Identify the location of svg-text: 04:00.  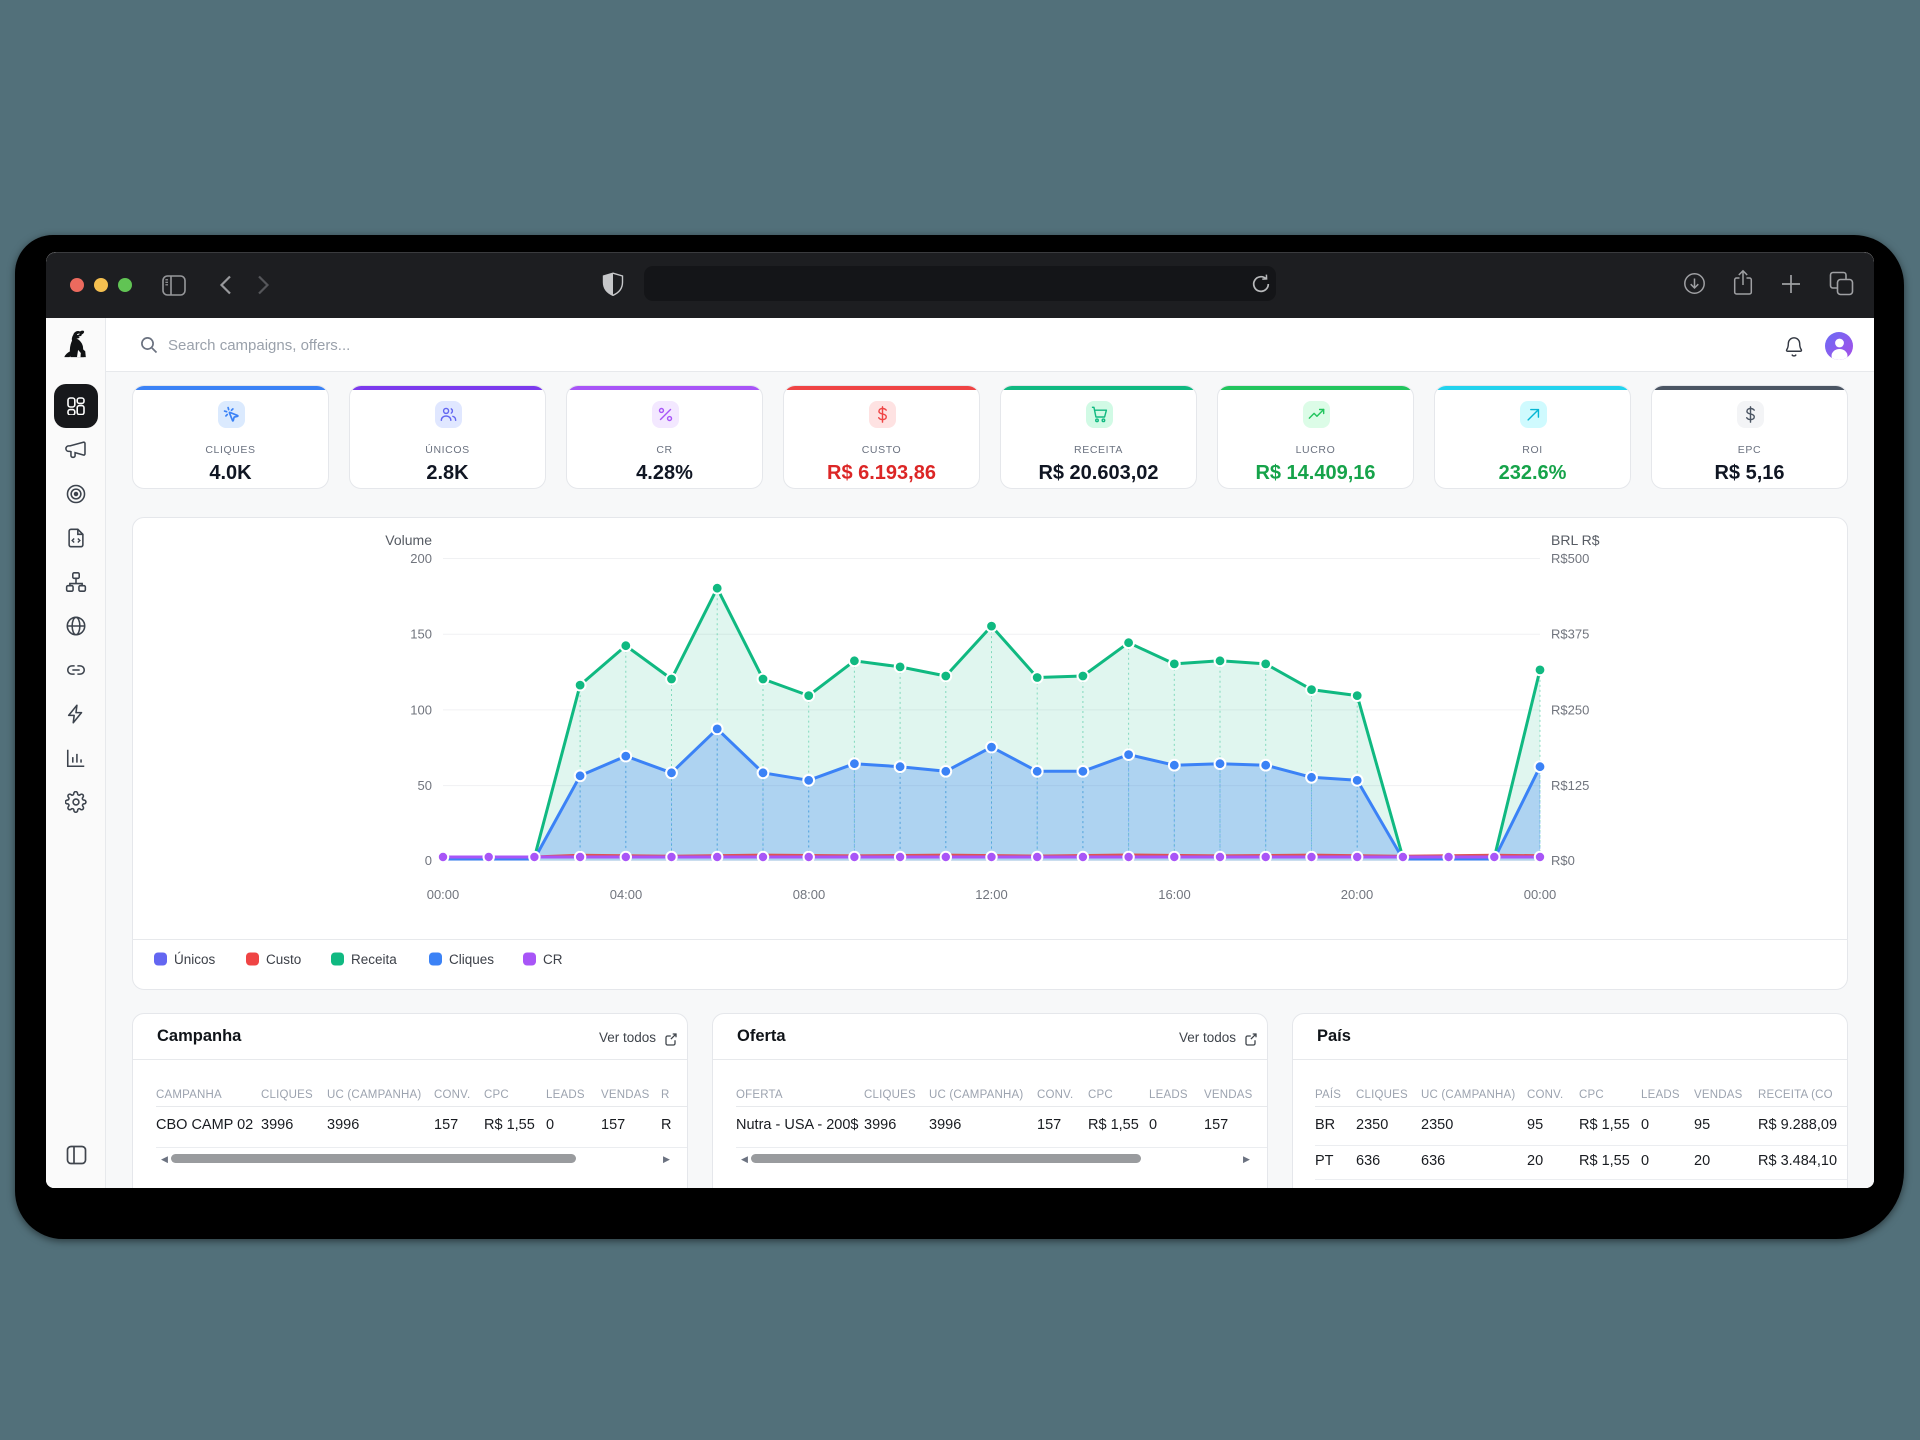
(626, 894).